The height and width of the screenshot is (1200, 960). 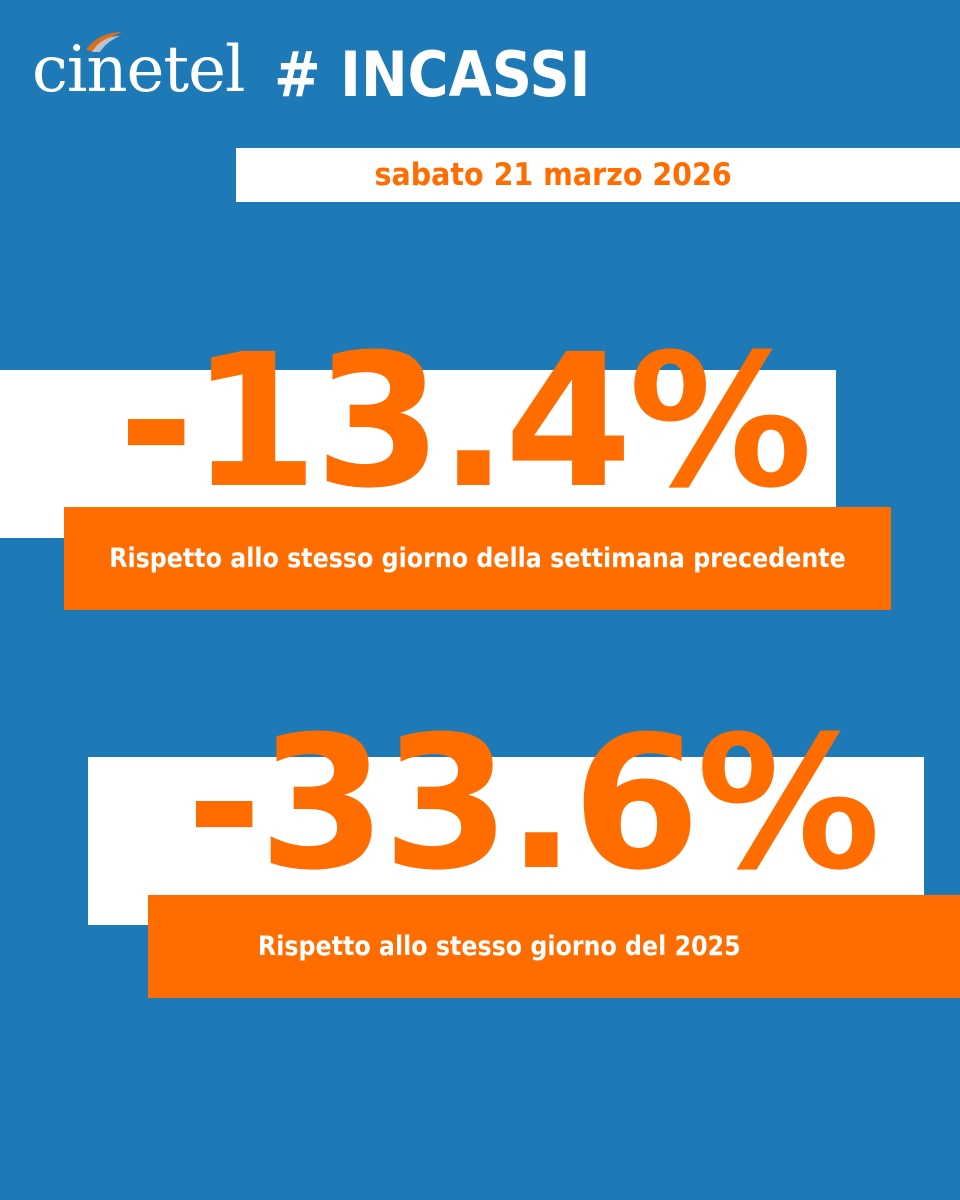 What do you see at coordinates (432, 74) in the screenshot?
I see `hashtag-title: # INCASSI` at bounding box center [432, 74].